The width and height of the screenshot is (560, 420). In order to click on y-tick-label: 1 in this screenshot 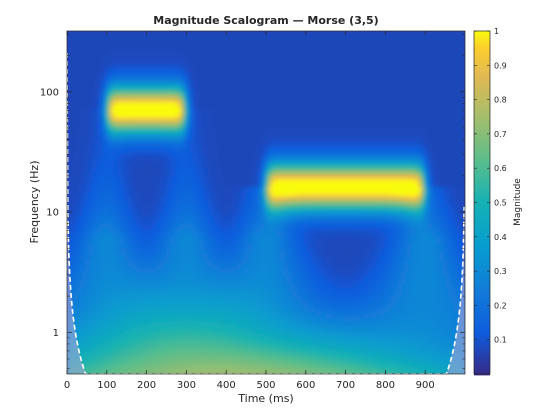, I will do `click(56, 333)`.